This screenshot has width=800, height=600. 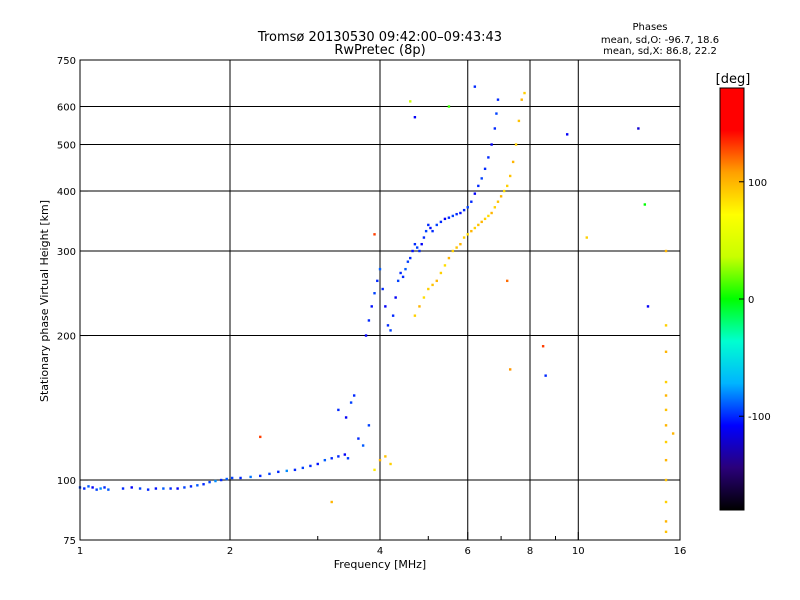 What do you see at coordinates (66, 146) in the screenshot?
I see `y-tick-label: 500` at bounding box center [66, 146].